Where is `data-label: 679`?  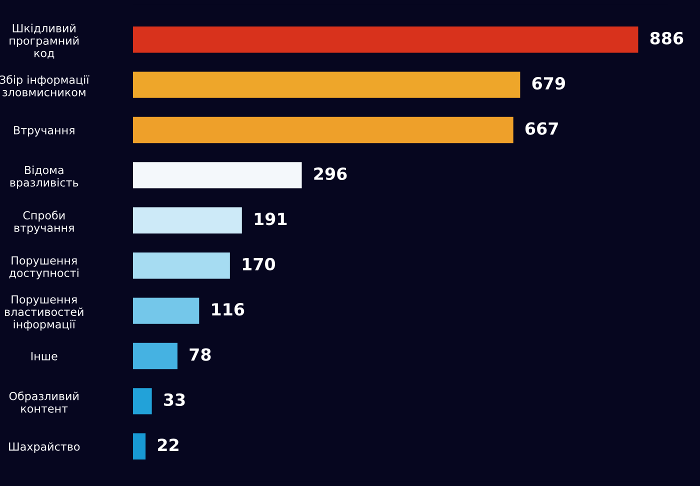
data-label: 679 is located at coordinates (548, 83).